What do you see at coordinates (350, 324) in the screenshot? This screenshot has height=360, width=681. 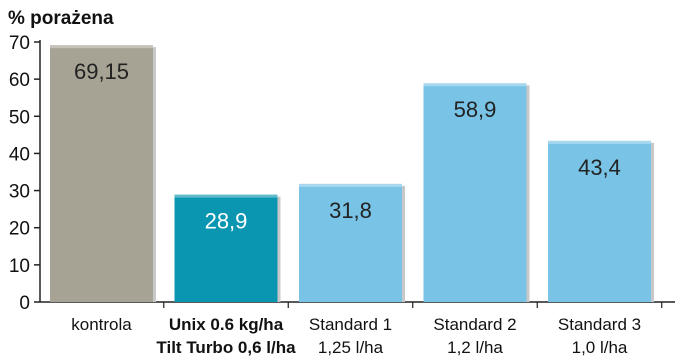 I see `category-label: Standard 1` at bounding box center [350, 324].